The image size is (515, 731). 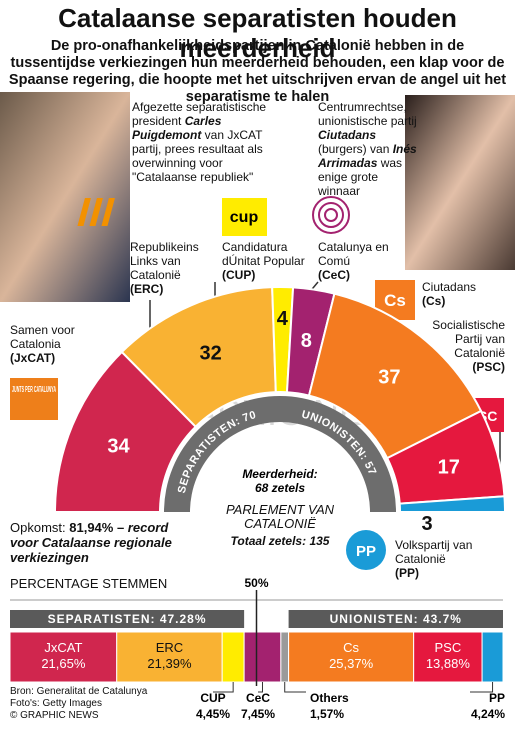 I want to click on party-code: (PSC), so click(x=488, y=367).